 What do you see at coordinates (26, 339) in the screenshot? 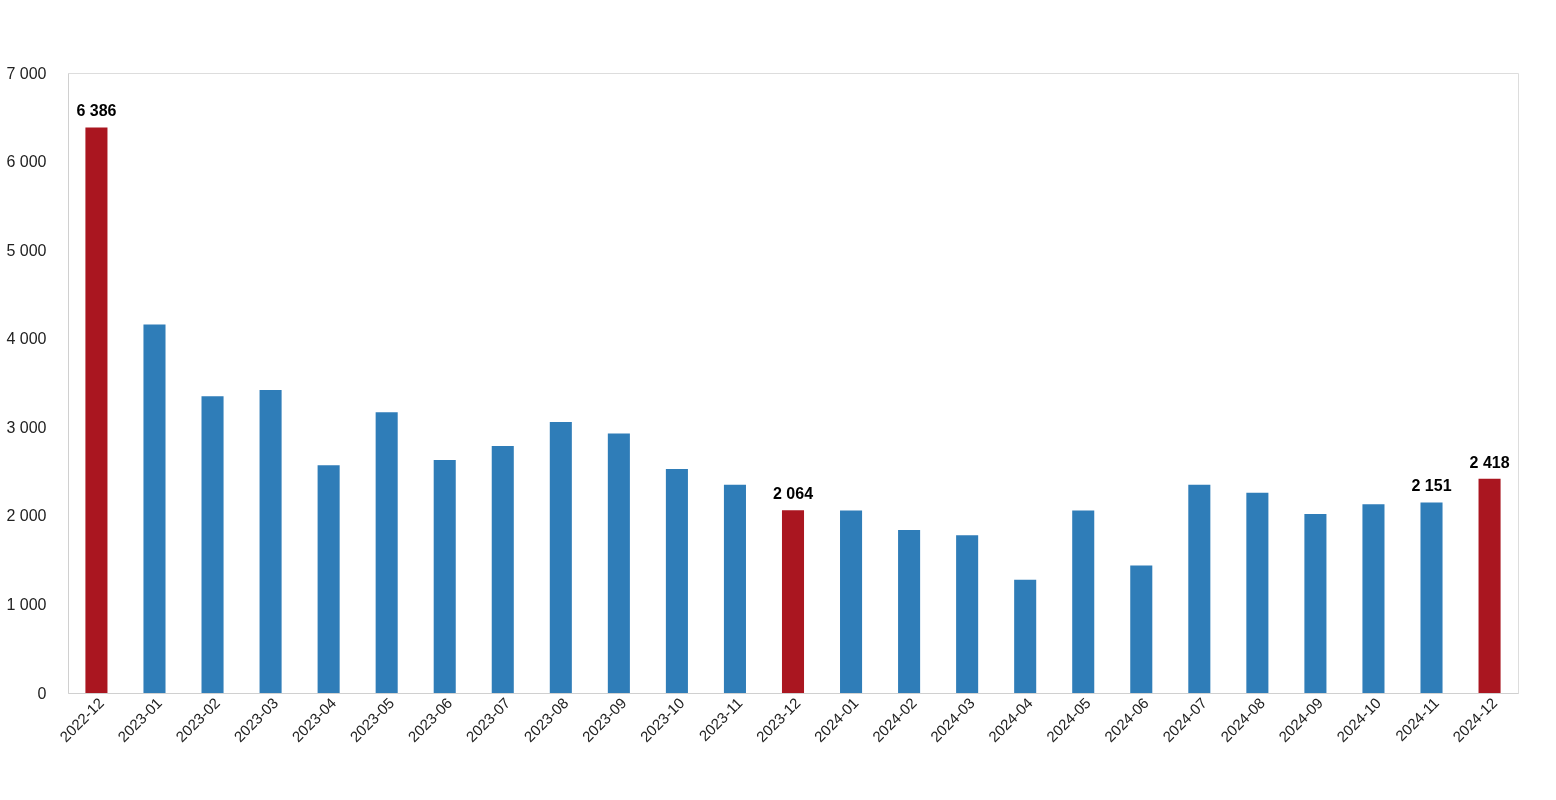
I see `y-tick-label: 4 000` at bounding box center [26, 339].